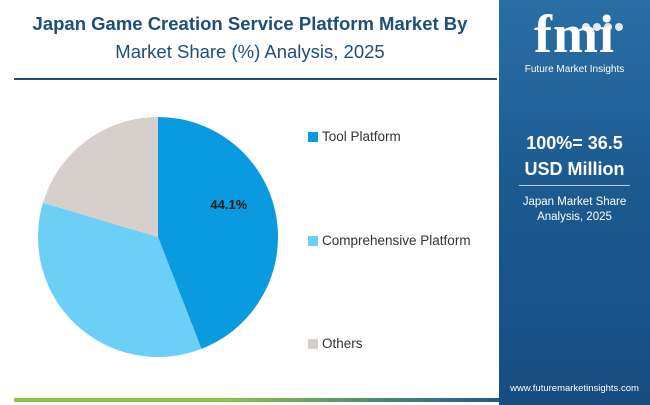 The image size is (650, 405). What do you see at coordinates (574, 34) in the screenshot?
I see `logo-mark: fmi` at bounding box center [574, 34].